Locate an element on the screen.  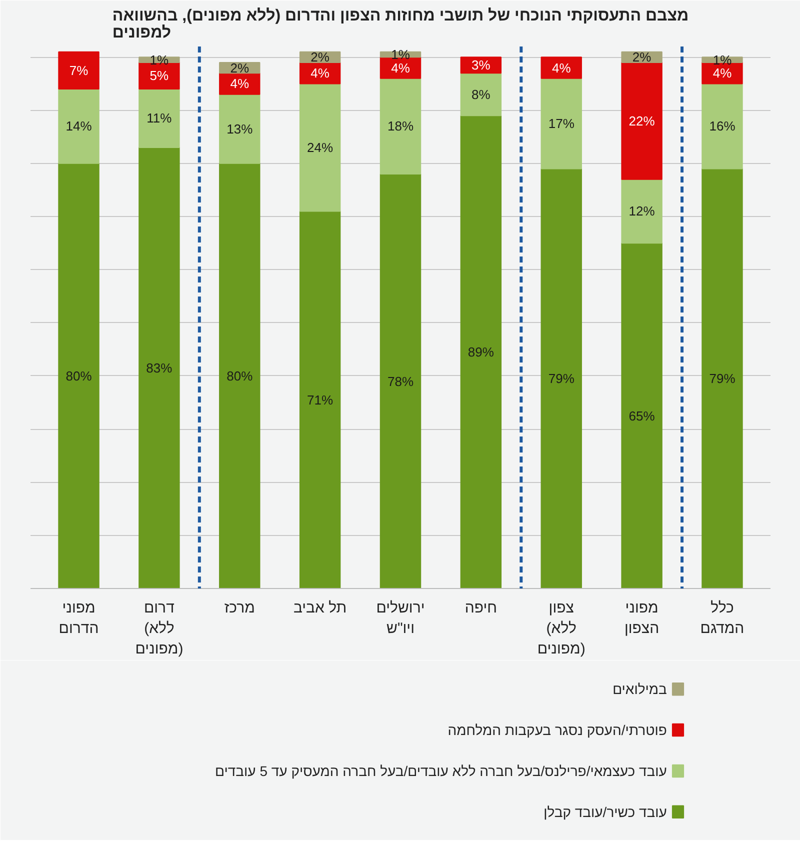
data-label: 11% is located at coordinates (159, 118).